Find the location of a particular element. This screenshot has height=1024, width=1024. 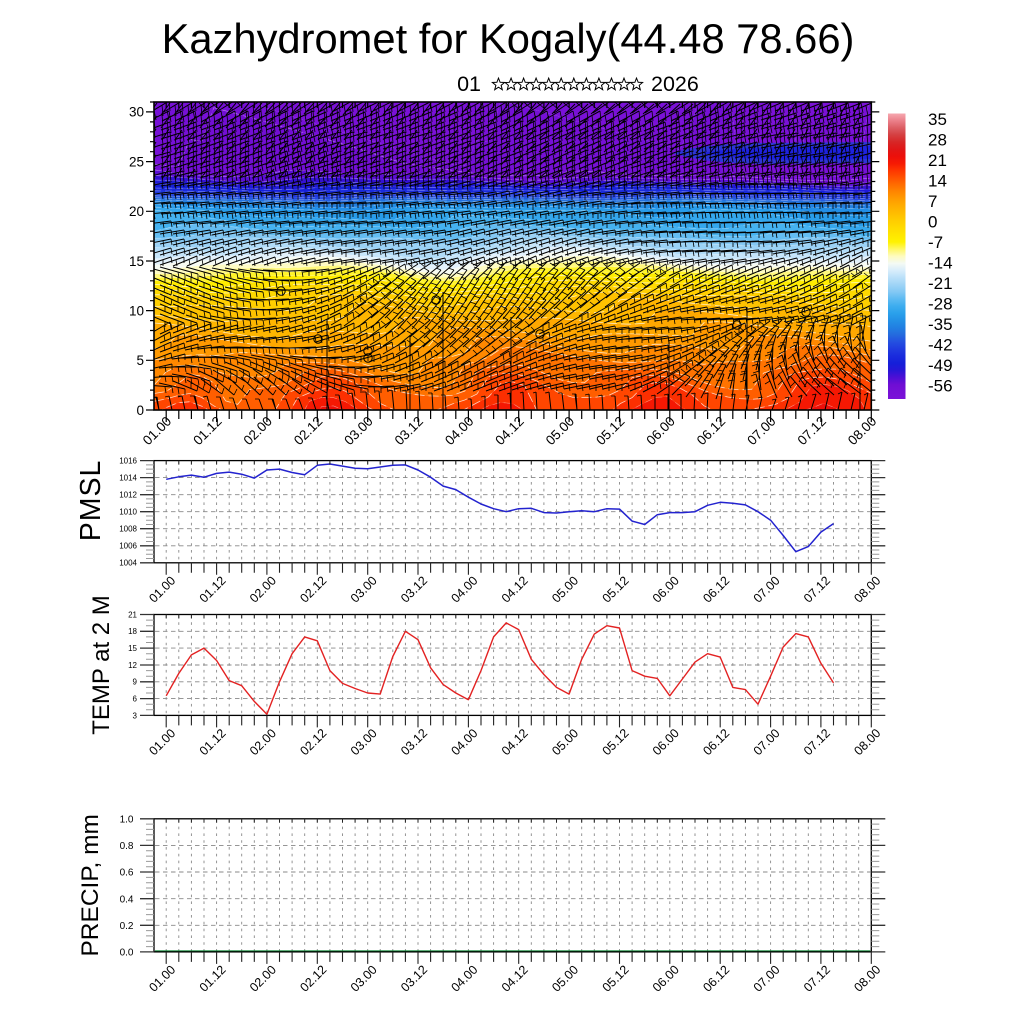

svg-text: 0.8 is located at coordinates (127, 846).